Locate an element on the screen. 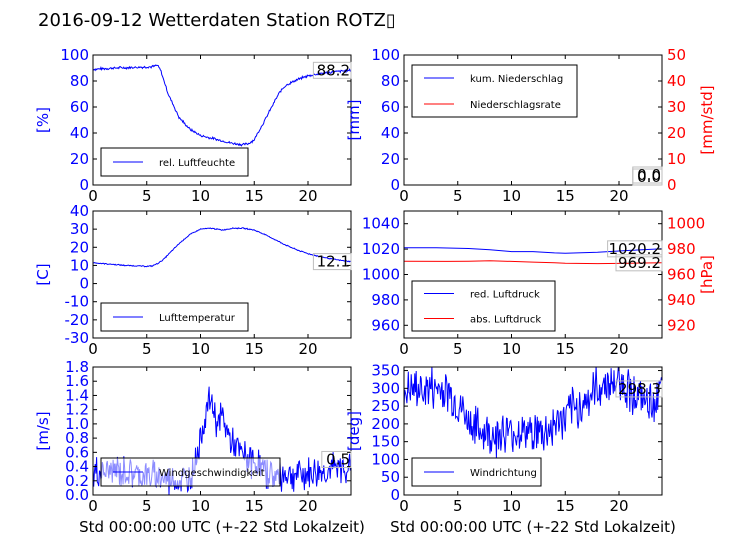 This screenshot has height=552, width=736. windspeed-xlabel: Std 00:00:00 UTC (+-22 Std Lokalzeit) is located at coordinates (222, 527).